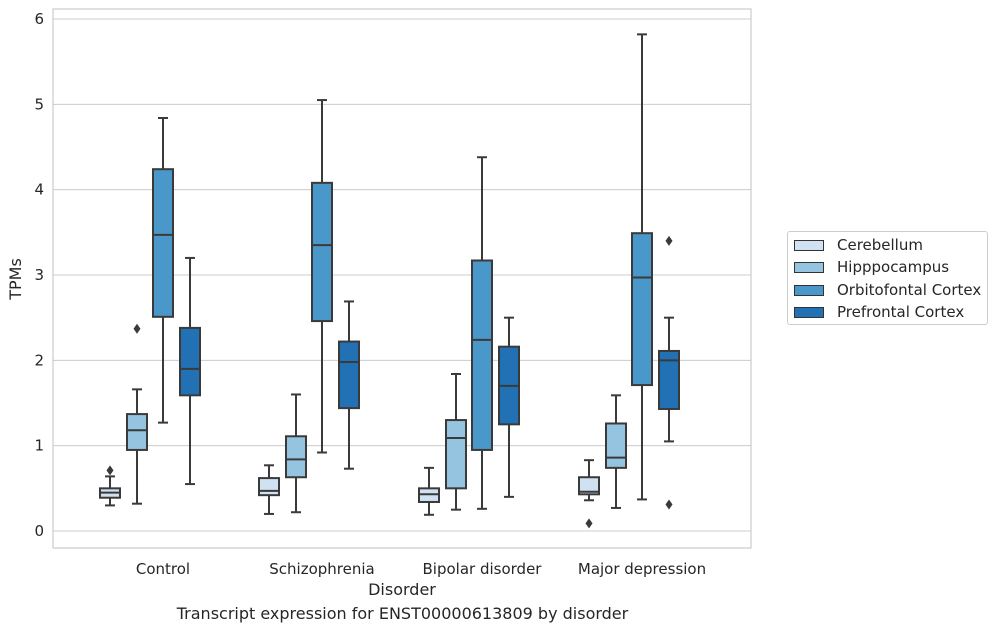  I want to click on x-tick-label: Bipolar disorder, so click(483, 569).